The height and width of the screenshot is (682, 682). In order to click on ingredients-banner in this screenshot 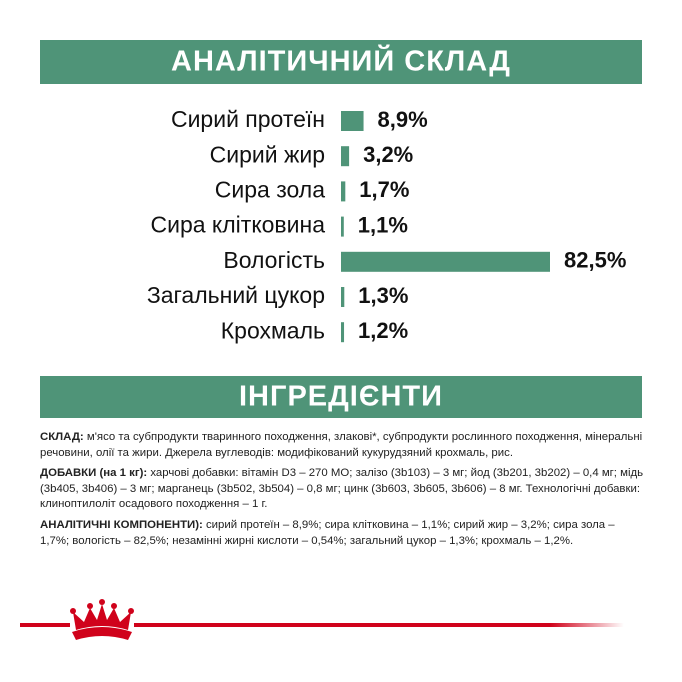, I will do `click(341, 397)`.